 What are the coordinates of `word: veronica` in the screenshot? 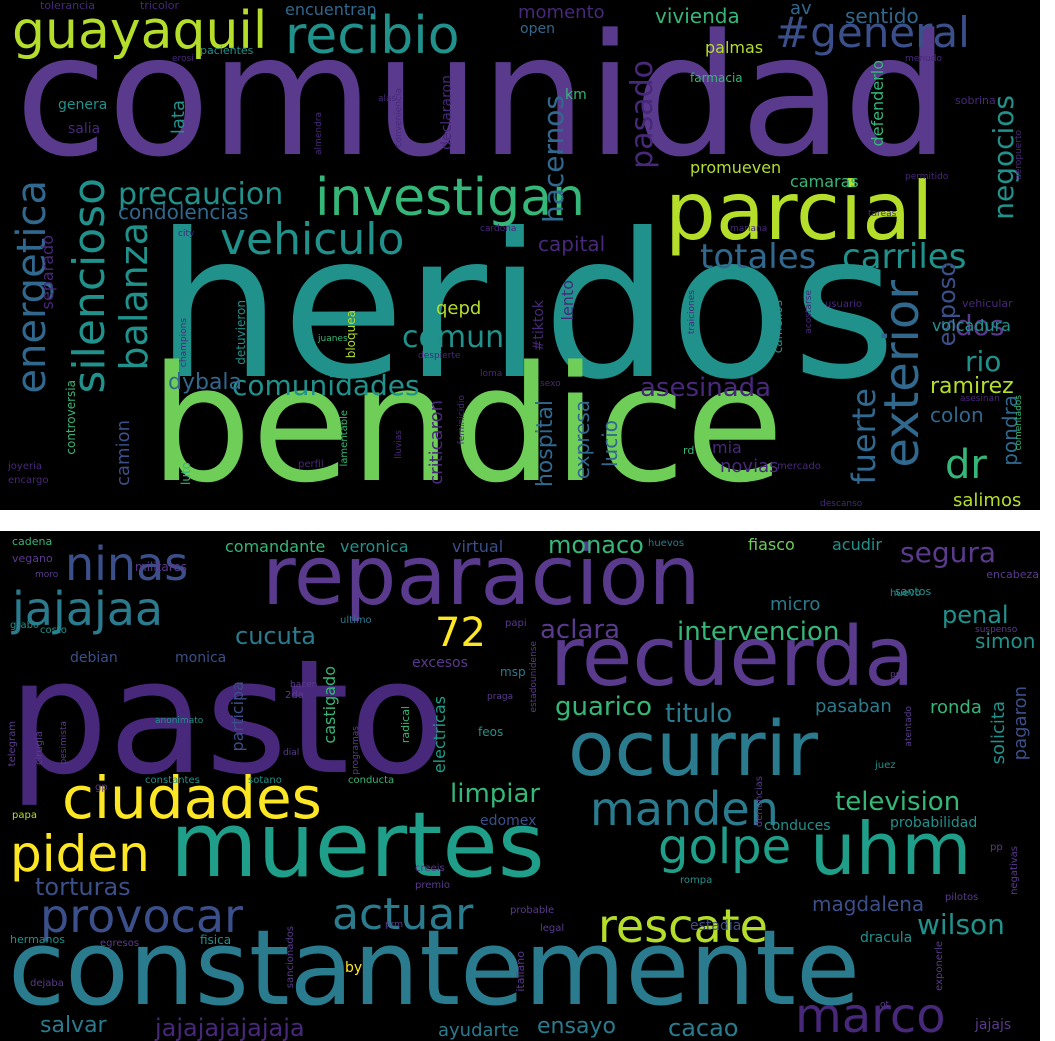 It's located at (374, 546).